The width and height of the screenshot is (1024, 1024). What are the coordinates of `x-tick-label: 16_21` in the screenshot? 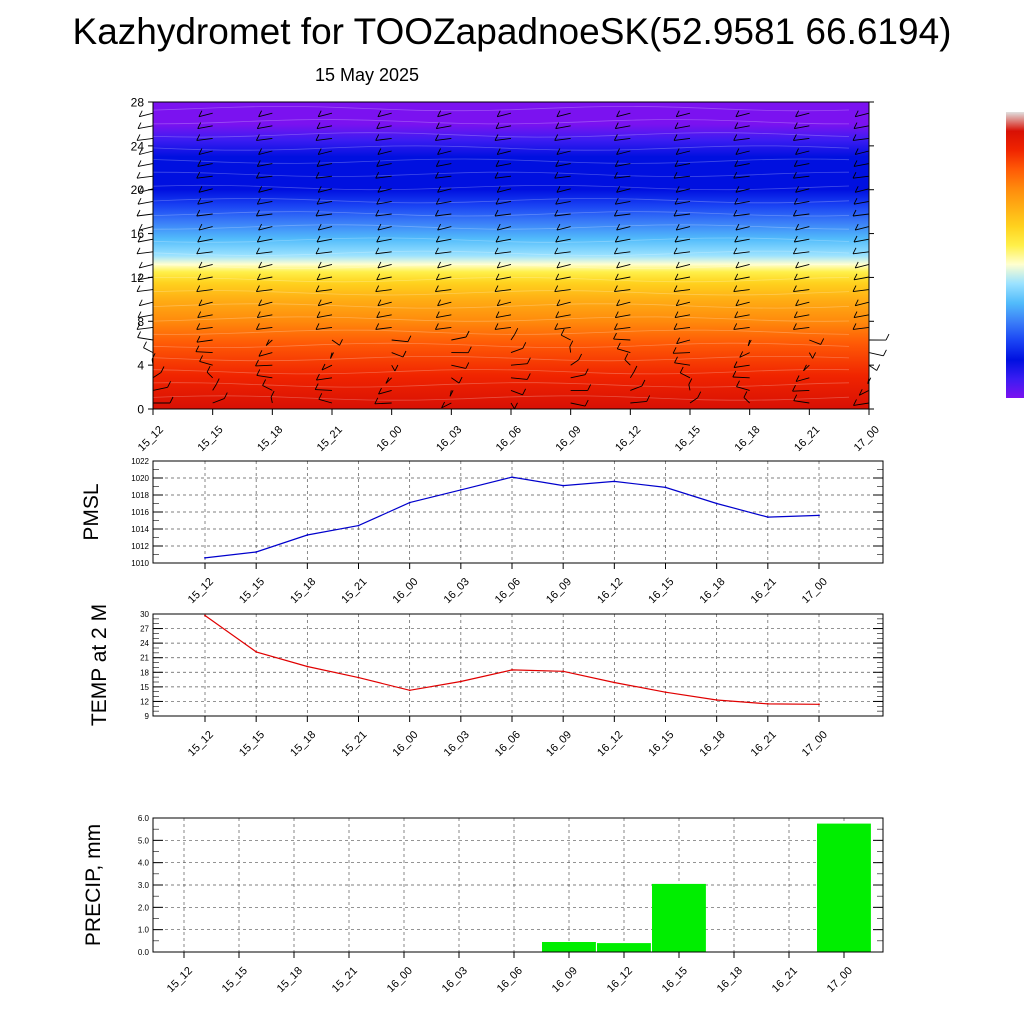 It's located at (807, 439).